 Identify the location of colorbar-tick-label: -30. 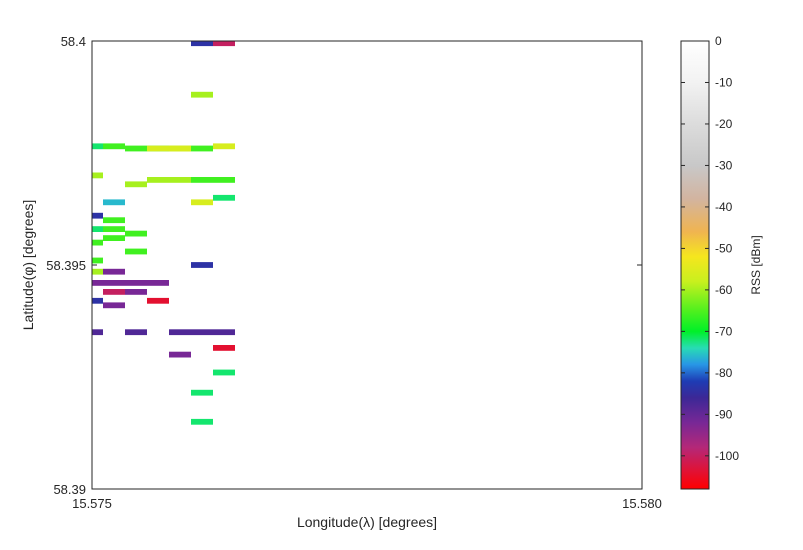
(724, 165).